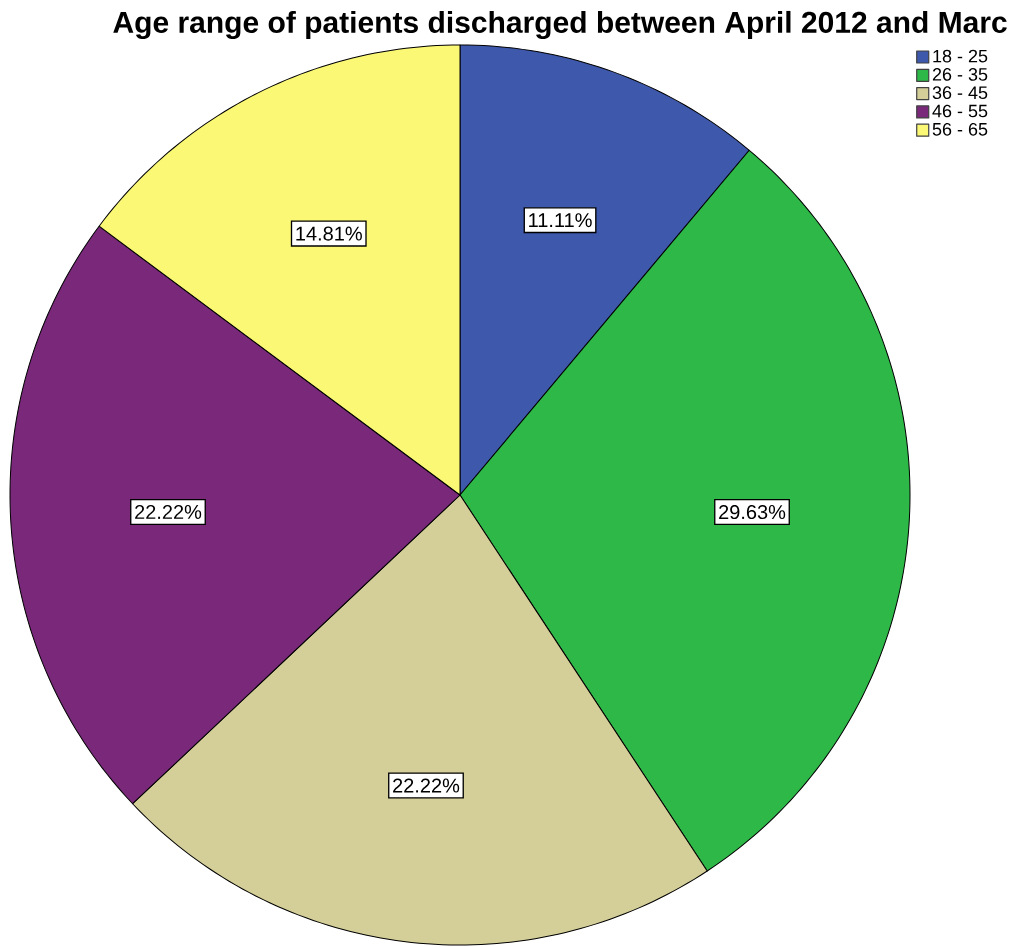 The image size is (1011, 947). I want to click on legend-label: 26 - 35, so click(960, 74).